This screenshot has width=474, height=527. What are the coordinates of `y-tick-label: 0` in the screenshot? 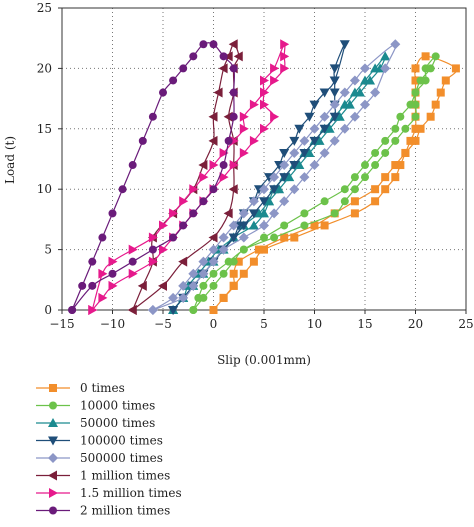 It's located at (48, 310).